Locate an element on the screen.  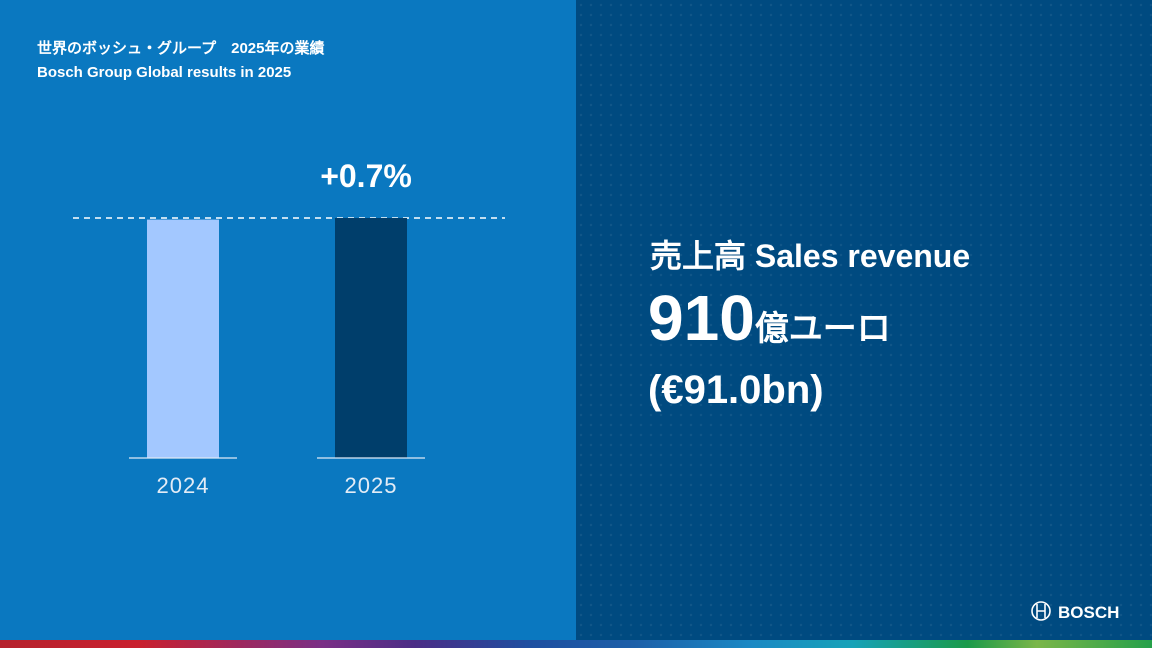
key-figure-number: 910 is located at coordinates (701, 318).